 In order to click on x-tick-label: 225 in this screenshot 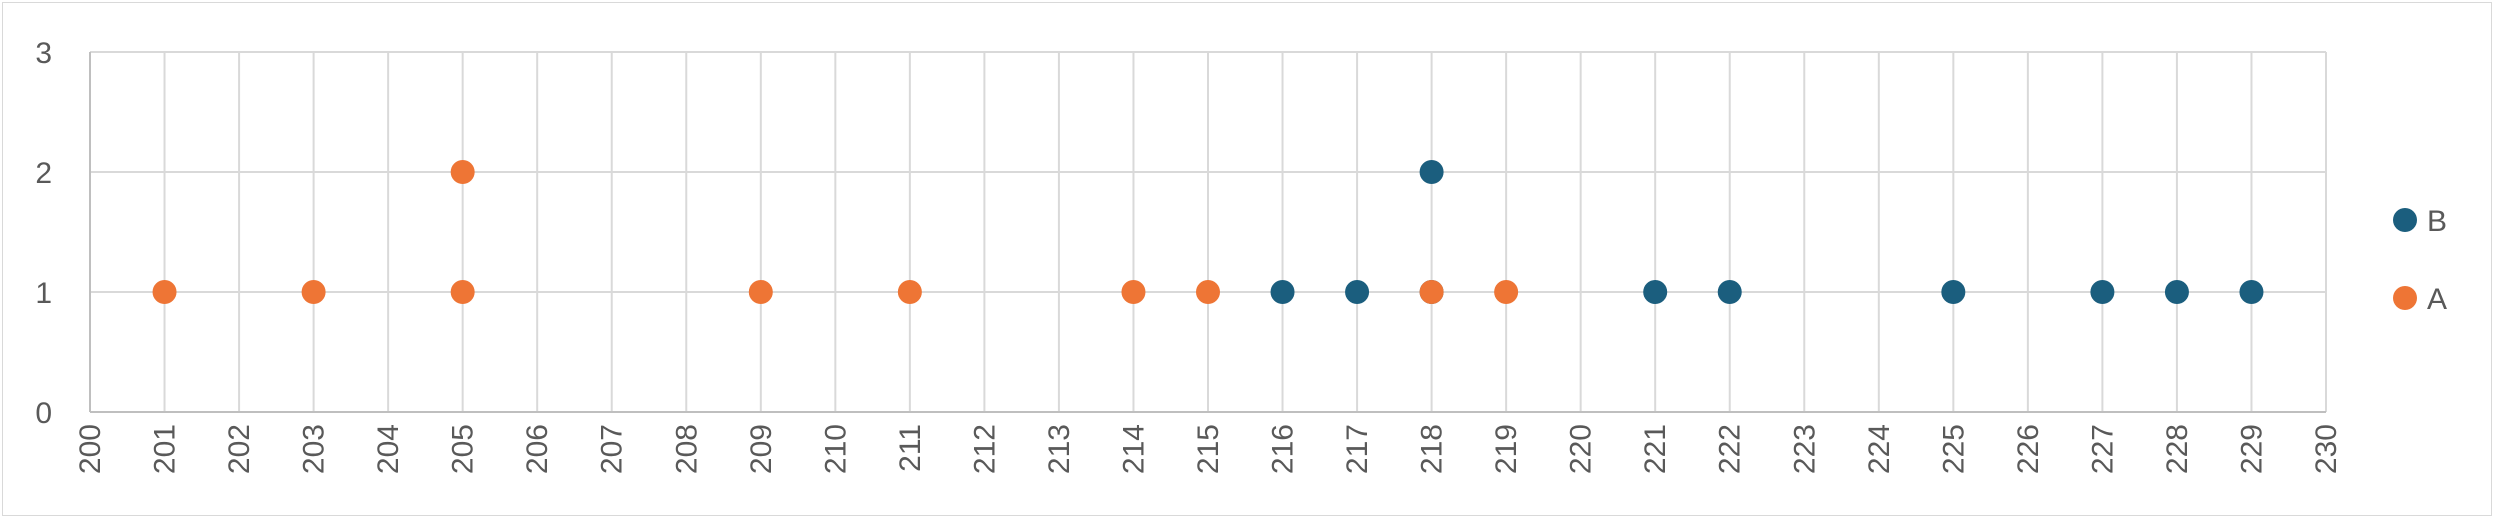, I will do `click(1953, 449)`.